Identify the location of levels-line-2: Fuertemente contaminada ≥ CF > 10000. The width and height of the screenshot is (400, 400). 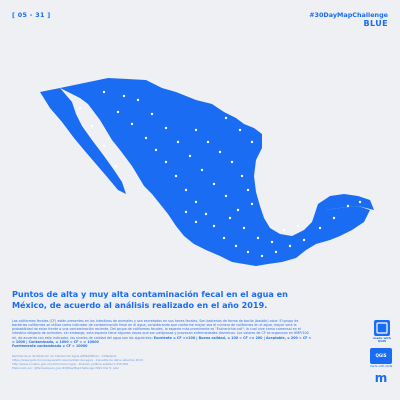
(50, 345).